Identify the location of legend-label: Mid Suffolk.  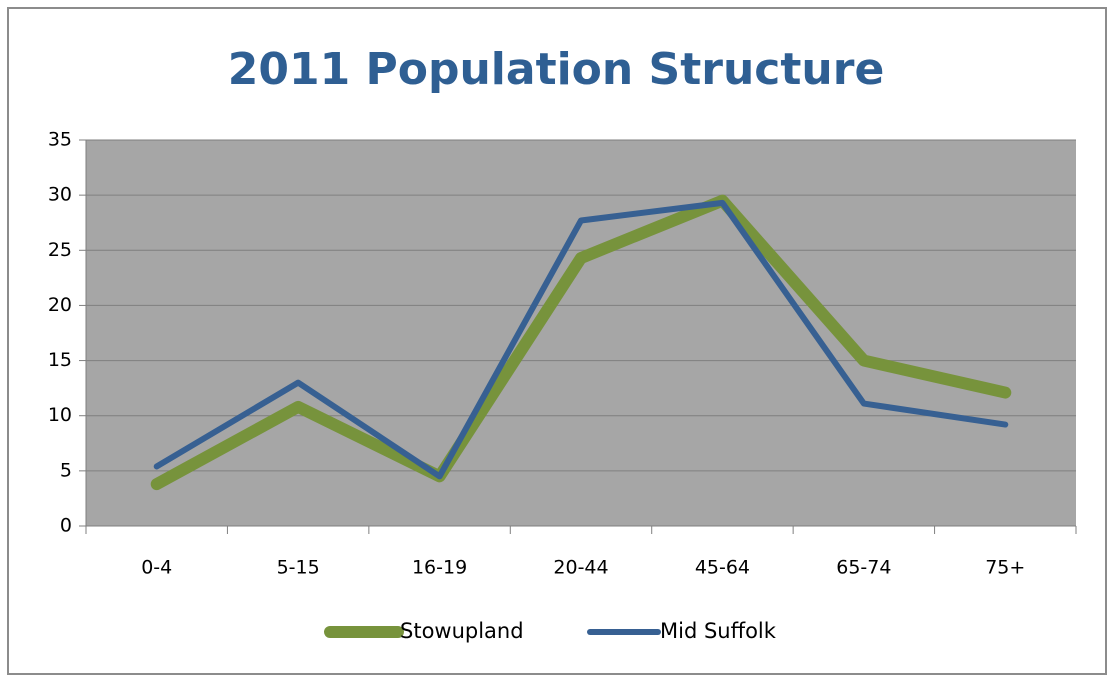
(718, 631).